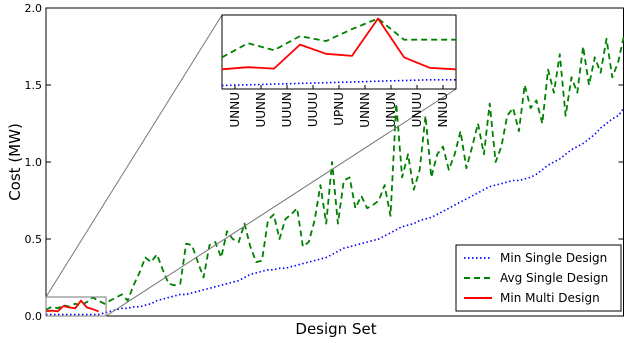 The height and width of the screenshot is (343, 624). I want to click on inset-frame, so click(339, 52).